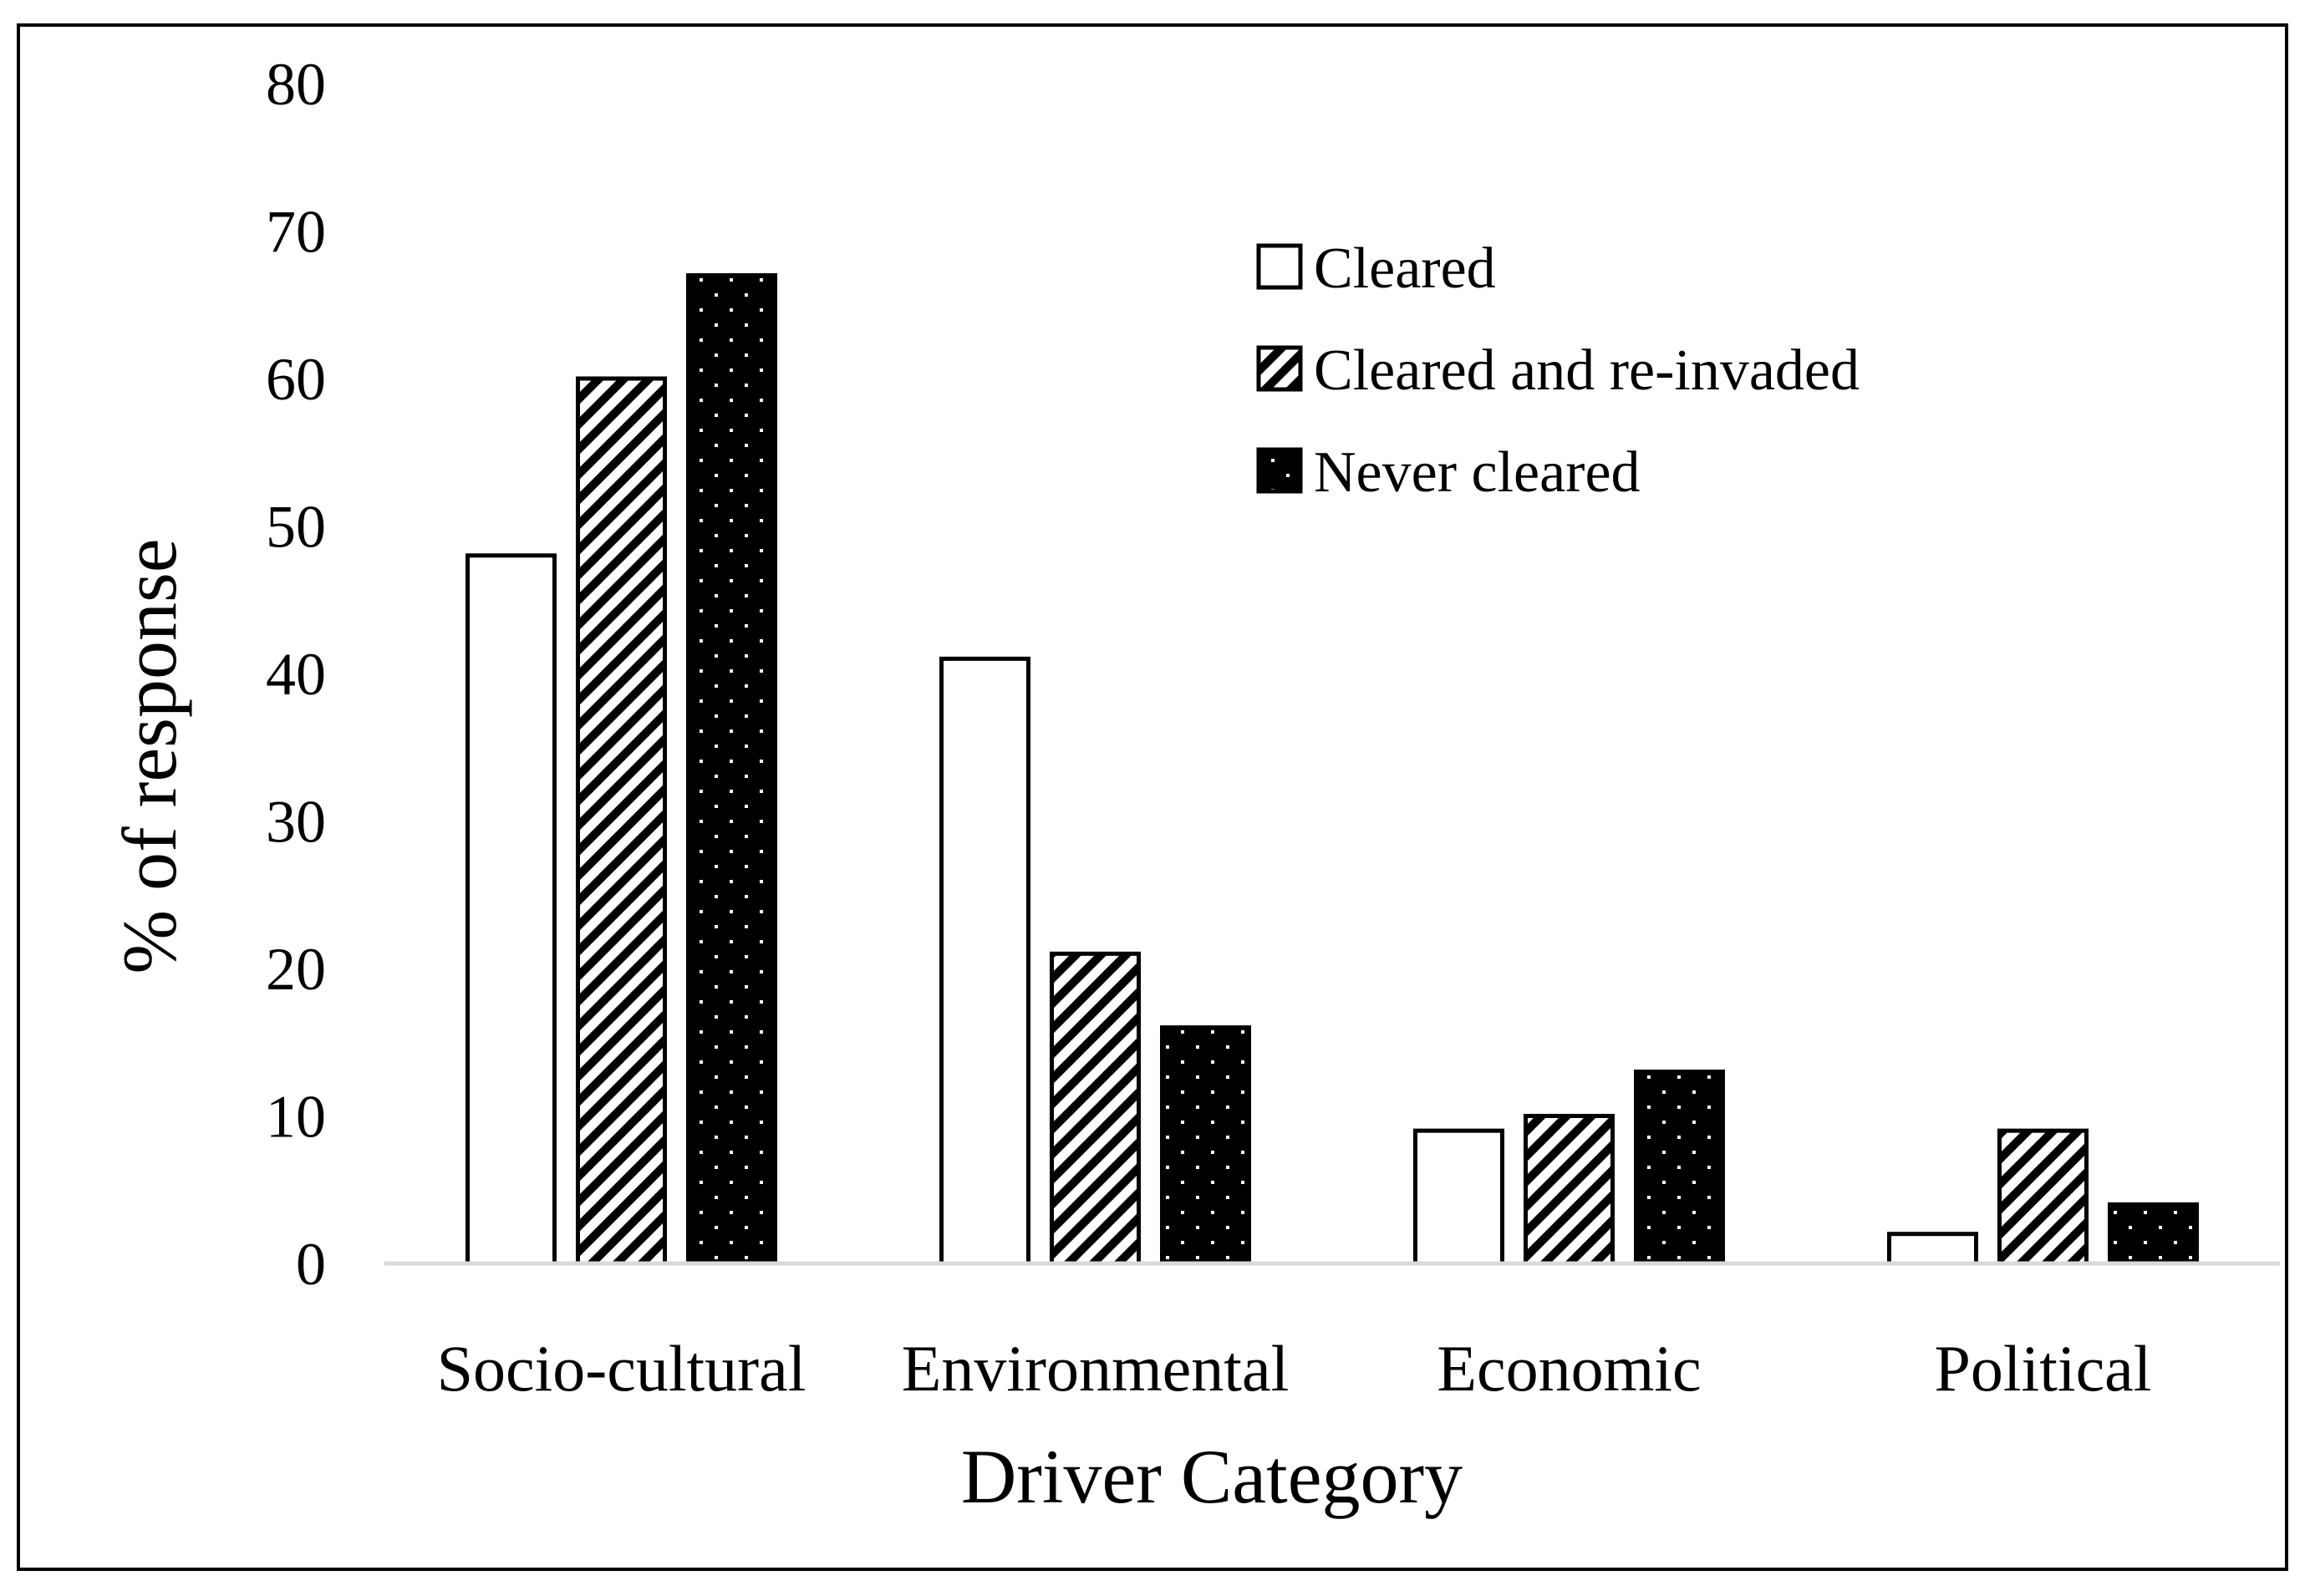  What do you see at coordinates (1095, 1108) in the screenshot?
I see `bar-environmental-cleared-and-re-invaded` at bounding box center [1095, 1108].